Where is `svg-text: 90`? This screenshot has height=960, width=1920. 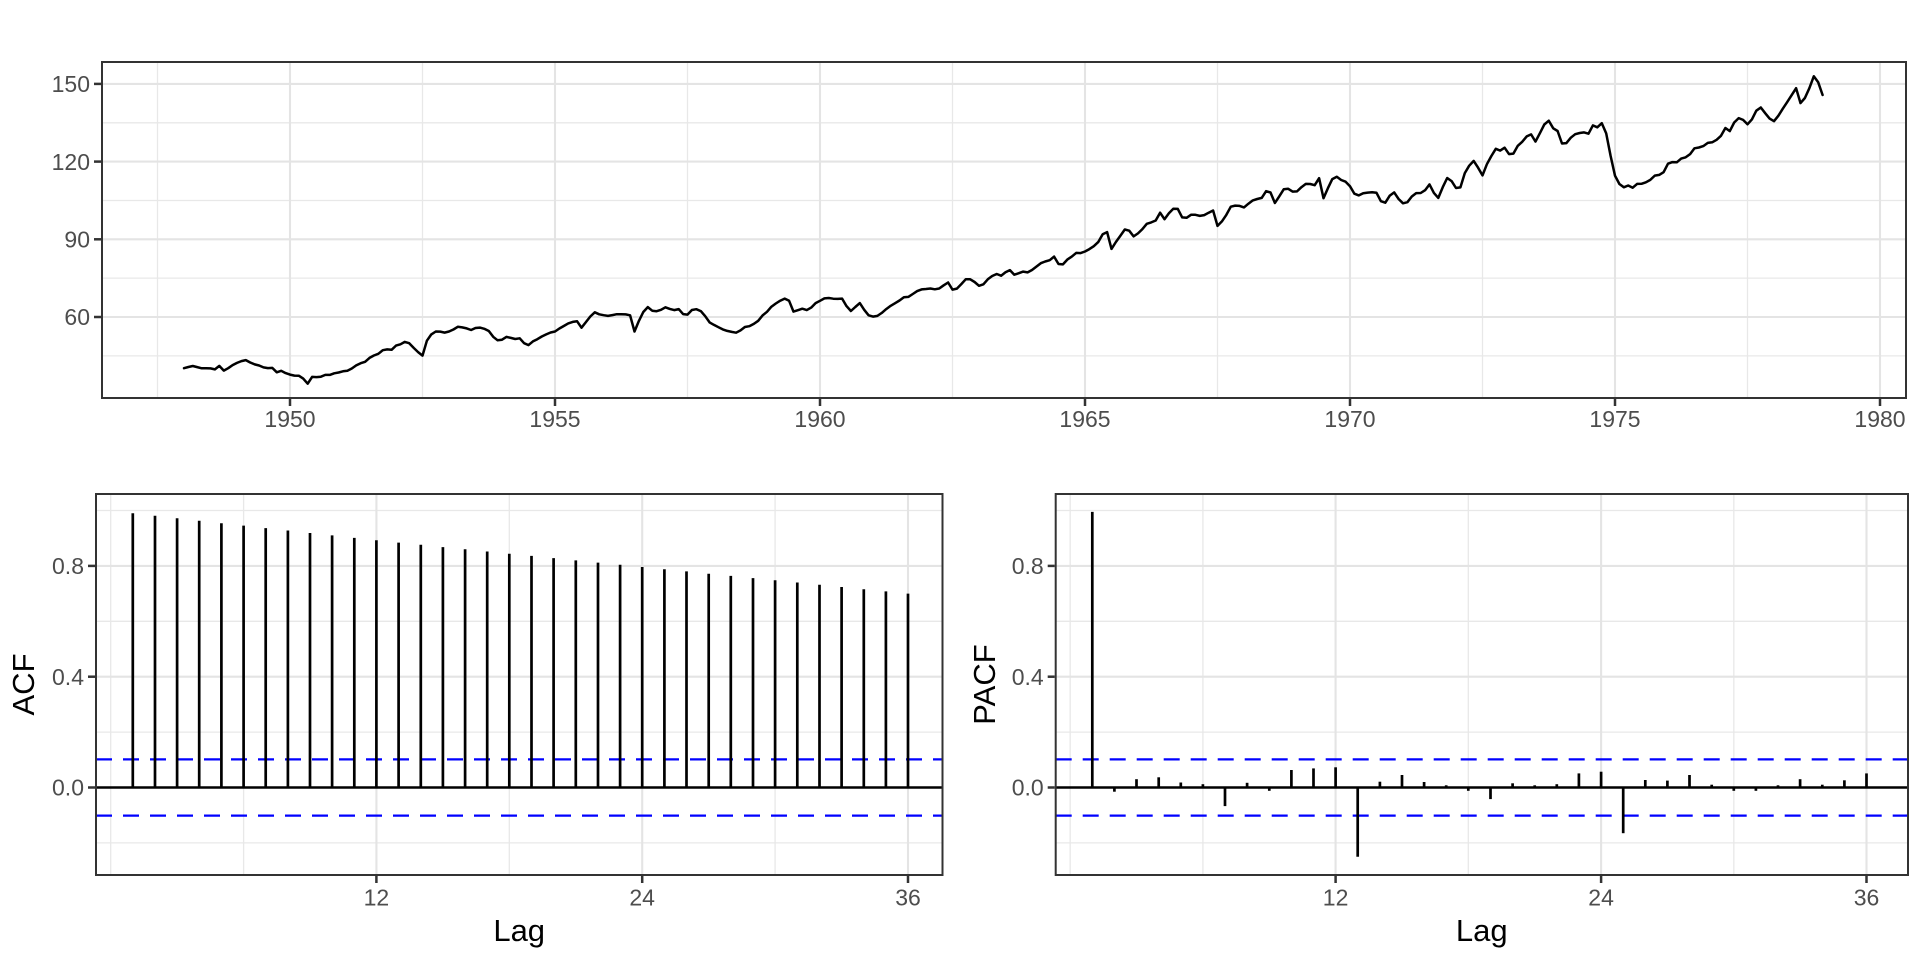
svg-text: 90 is located at coordinates (77, 240).